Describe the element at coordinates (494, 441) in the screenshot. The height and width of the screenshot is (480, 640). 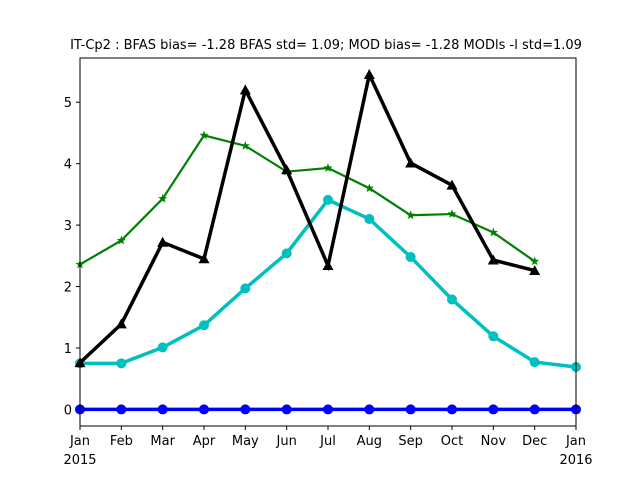
I see `x-tick-label: Nov` at that location.